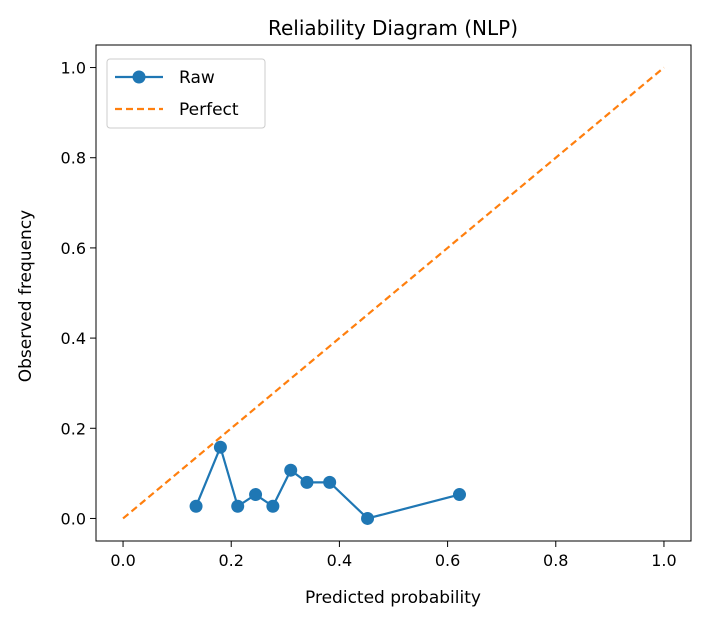 The image size is (707, 622). I want to click on x-tick-label: 0.6, so click(447, 560).